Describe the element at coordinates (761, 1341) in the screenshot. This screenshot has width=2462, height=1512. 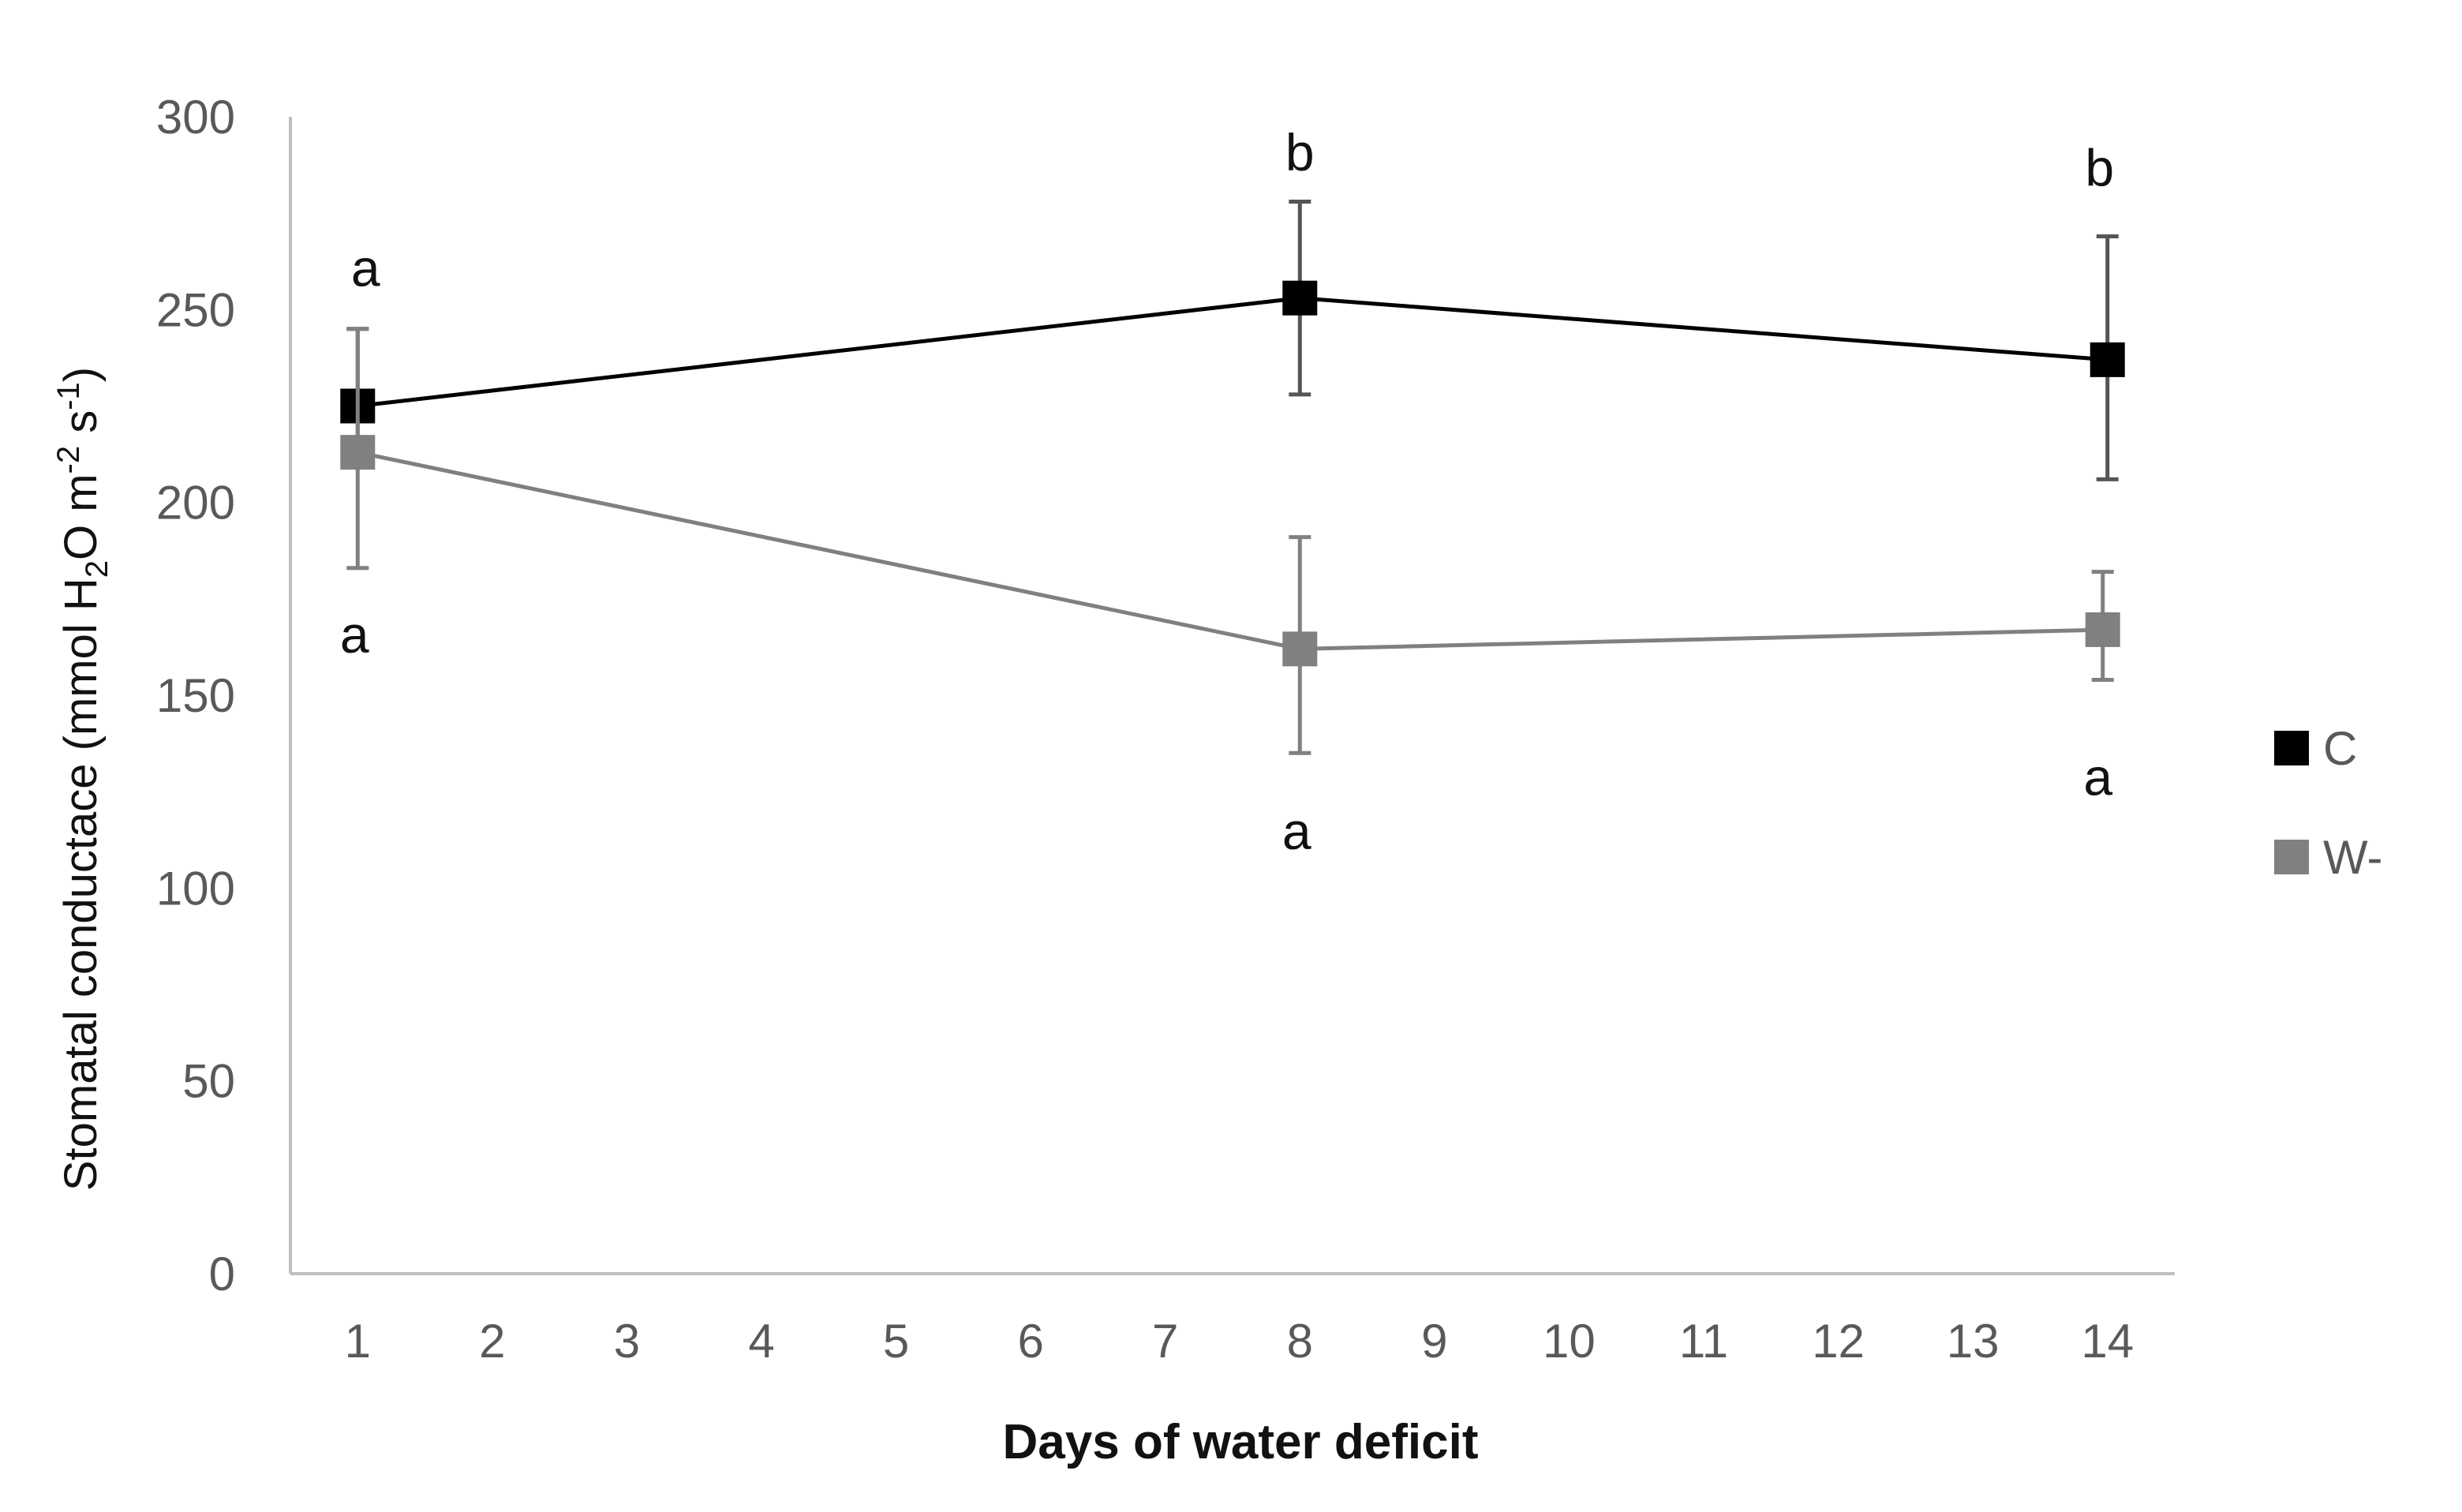
I see `x-tick-label: 4` at that location.